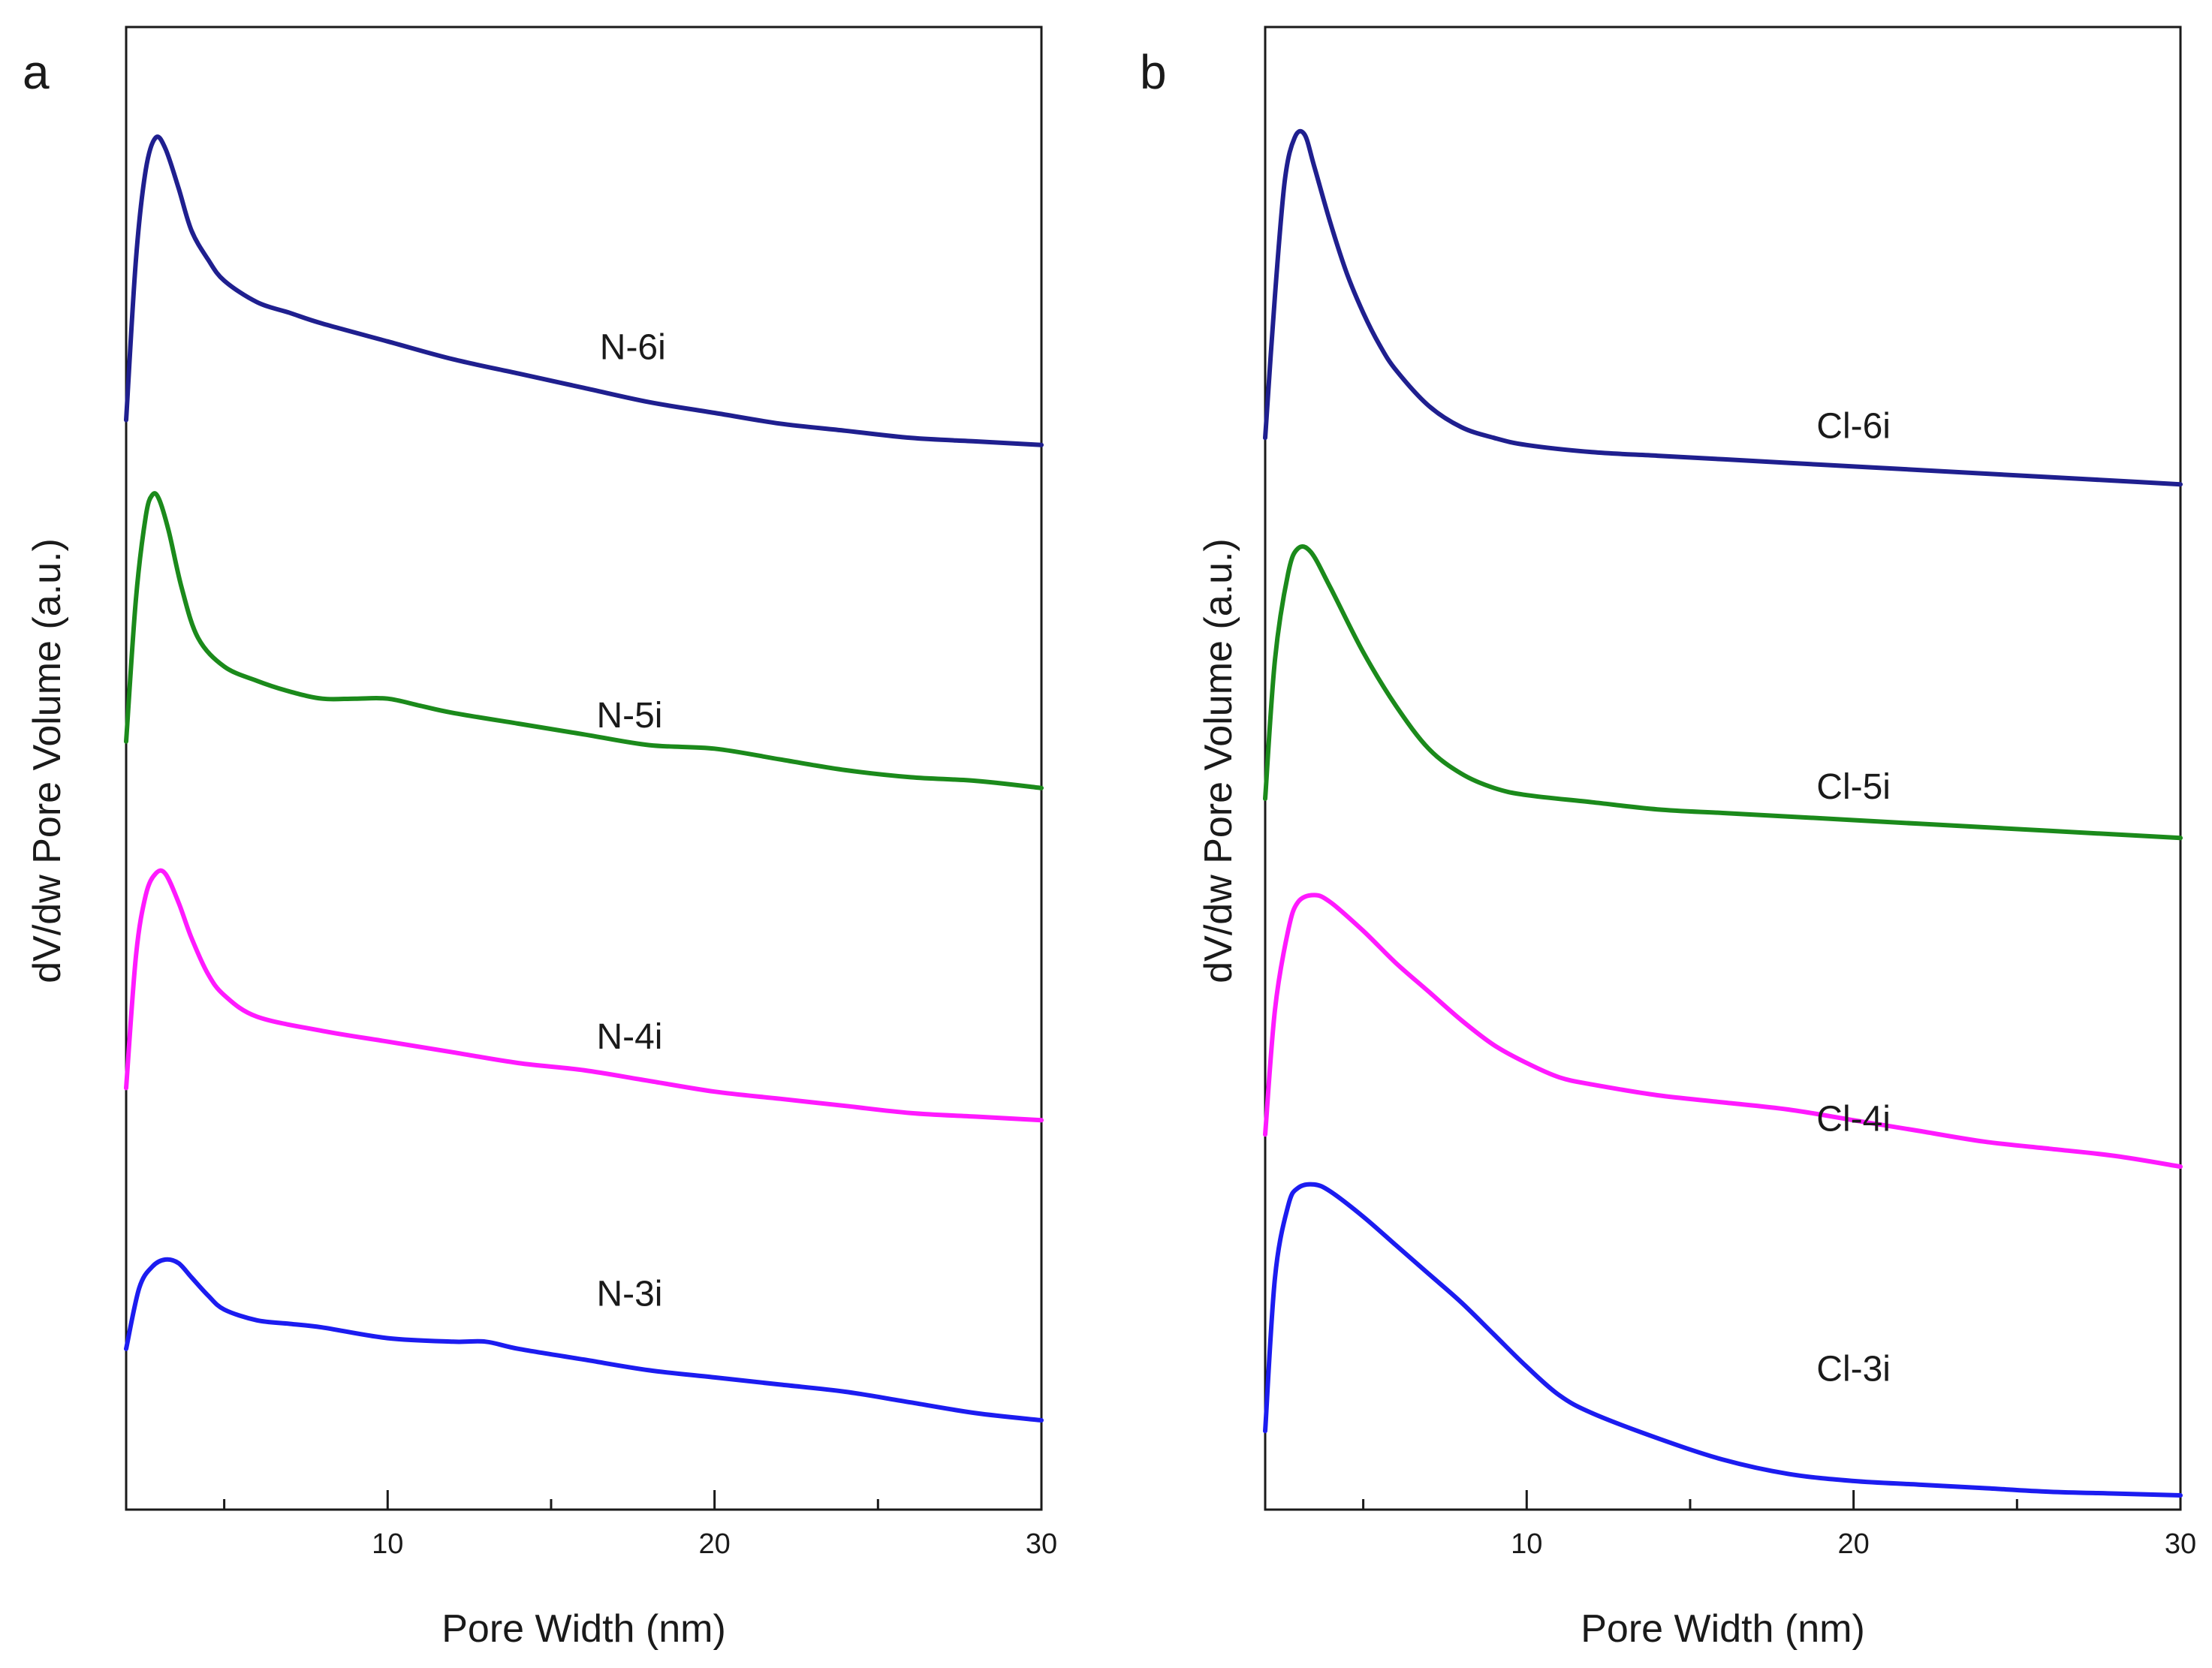  I want to click on series-label-cl-4i: Cl-4i, so click(1853, 1120).